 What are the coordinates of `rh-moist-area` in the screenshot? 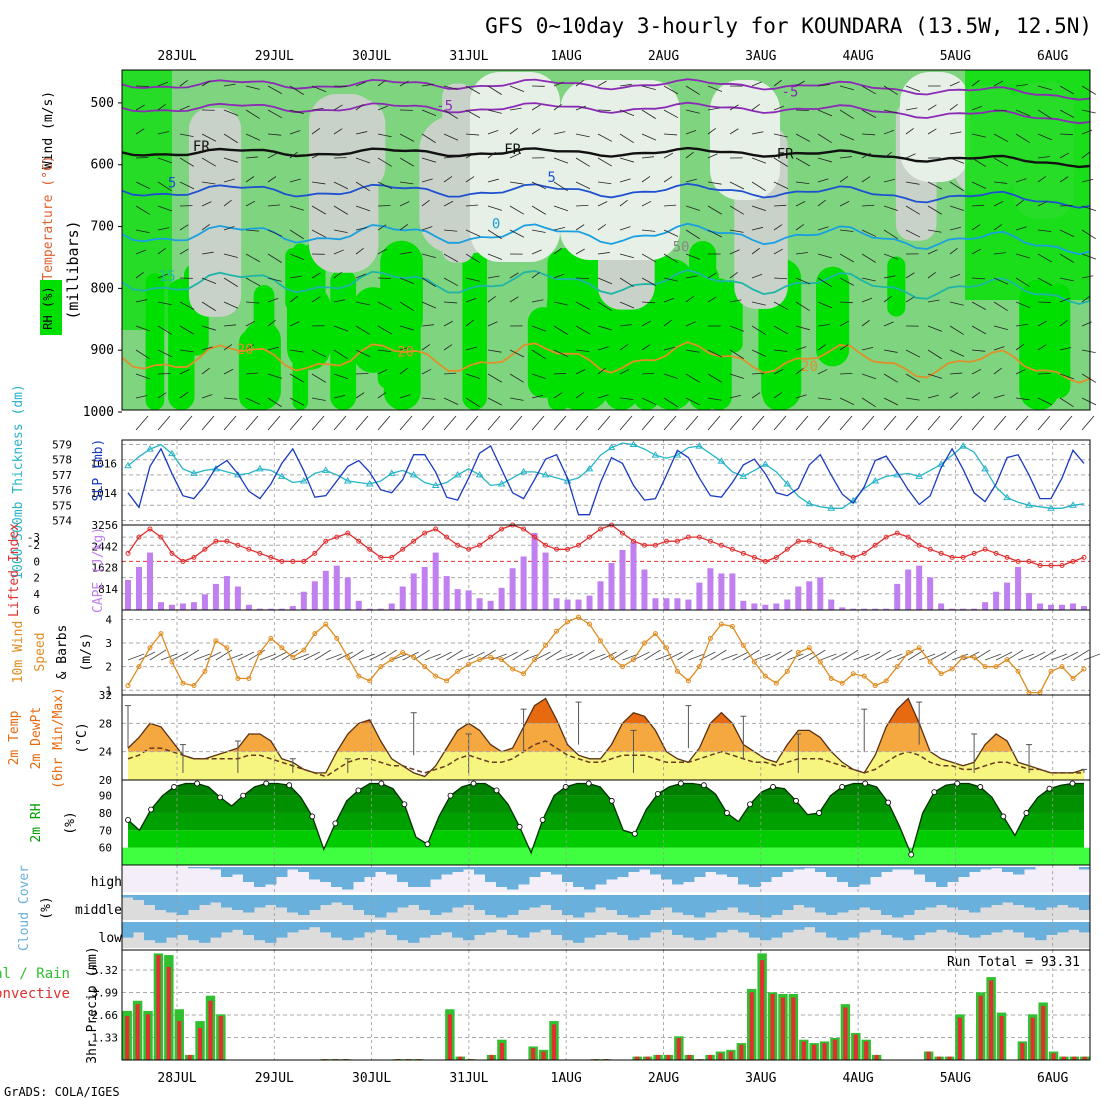 It's located at (671, 334).